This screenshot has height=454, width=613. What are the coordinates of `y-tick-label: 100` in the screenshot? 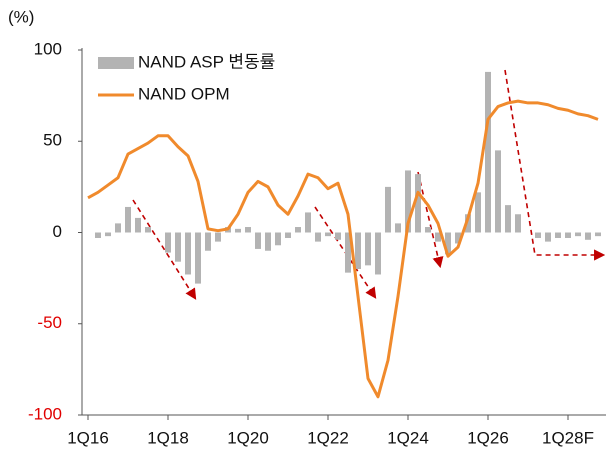 It's located at (48, 48).